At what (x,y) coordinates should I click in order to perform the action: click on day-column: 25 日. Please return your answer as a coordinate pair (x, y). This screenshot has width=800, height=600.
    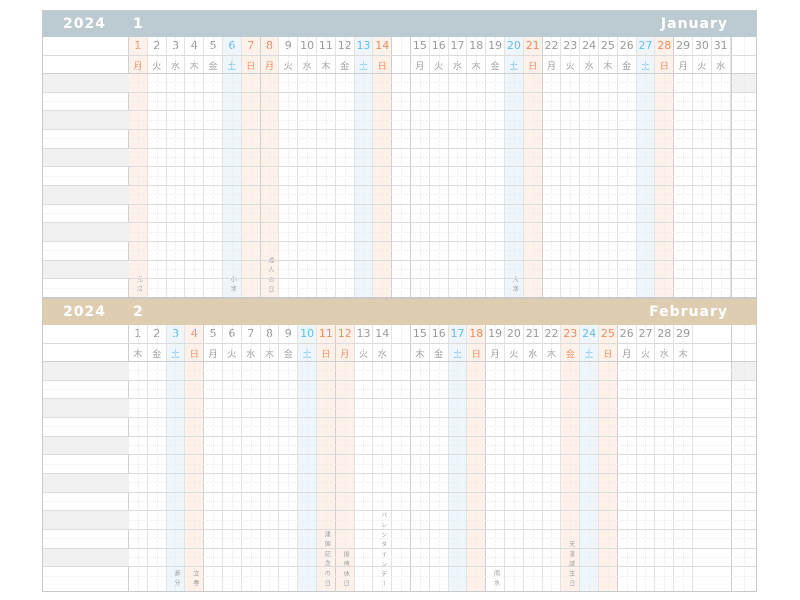
    Looking at the image, I should click on (608, 458).